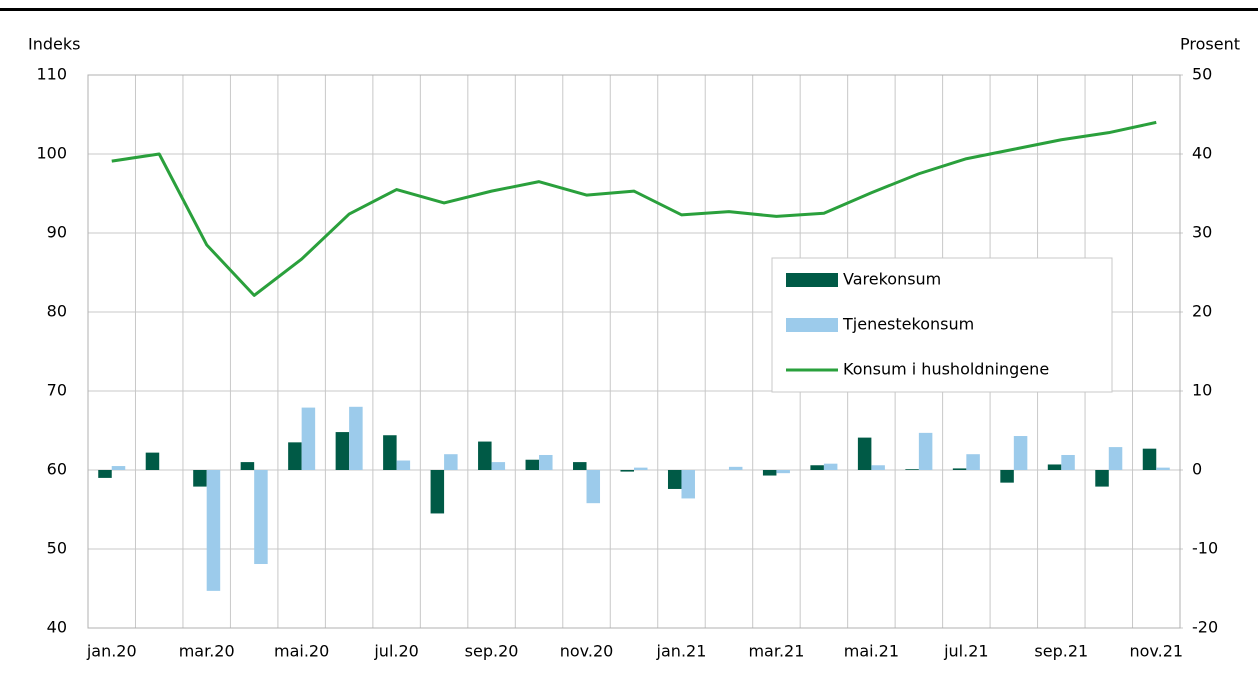 This screenshot has width=1258, height=675. I want to click on x-tick-label: mar.21, so click(776, 651).